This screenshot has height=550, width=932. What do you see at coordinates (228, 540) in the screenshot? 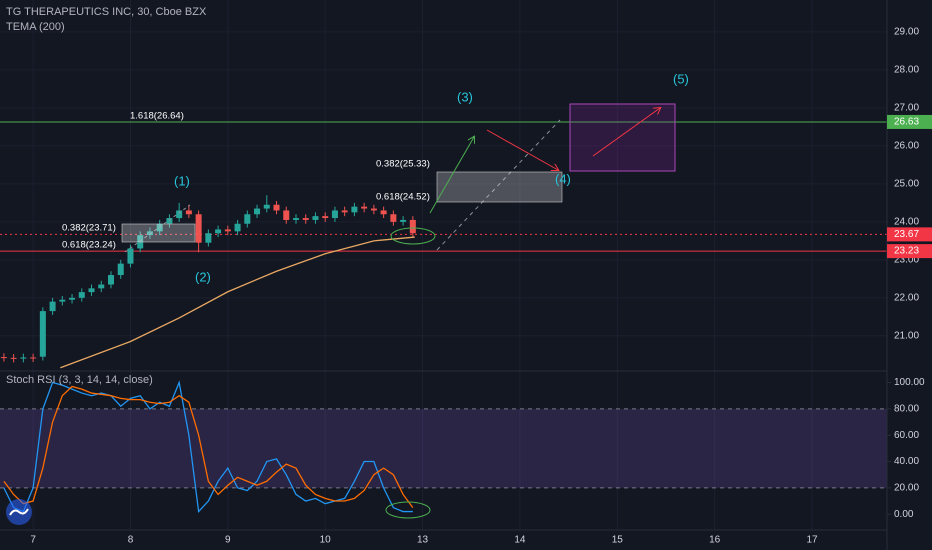
I see `x-tick-label: 9` at bounding box center [228, 540].